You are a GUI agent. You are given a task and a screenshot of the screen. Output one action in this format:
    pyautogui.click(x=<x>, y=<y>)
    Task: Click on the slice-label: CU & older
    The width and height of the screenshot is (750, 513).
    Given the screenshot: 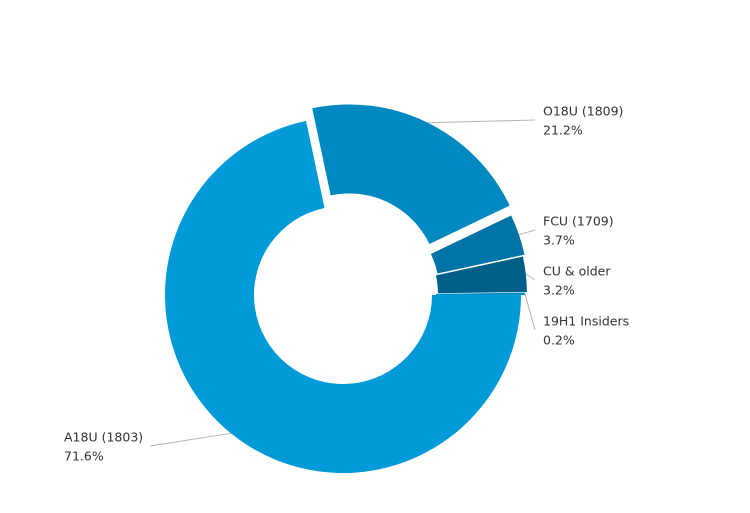 What is the action you would take?
    pyautogui.click(x=577, y=271)
    